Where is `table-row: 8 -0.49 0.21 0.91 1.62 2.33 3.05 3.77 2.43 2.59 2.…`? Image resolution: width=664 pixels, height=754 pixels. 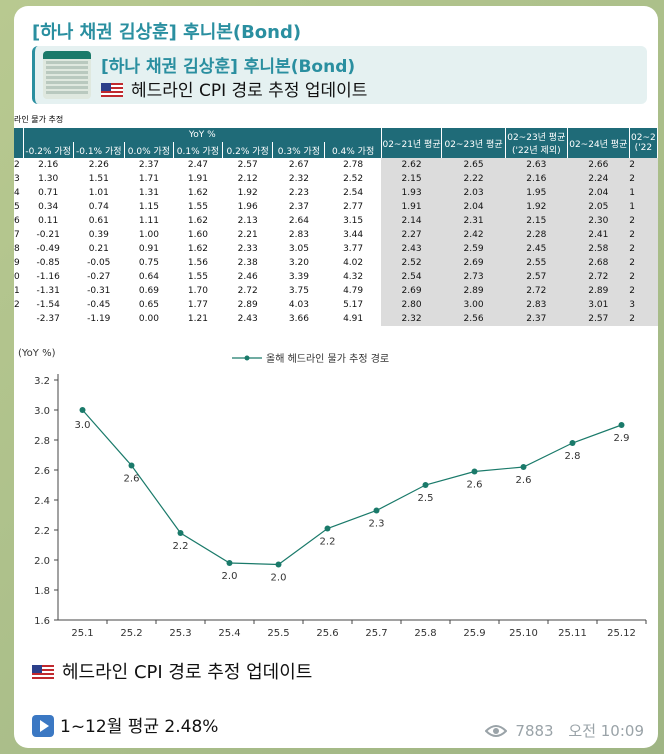
table-row: 8 -0.49 0.21 0.91 1.62 2.33 3.05 3.77 2.43 2.59 2.… is located at coordinates (336, 249).